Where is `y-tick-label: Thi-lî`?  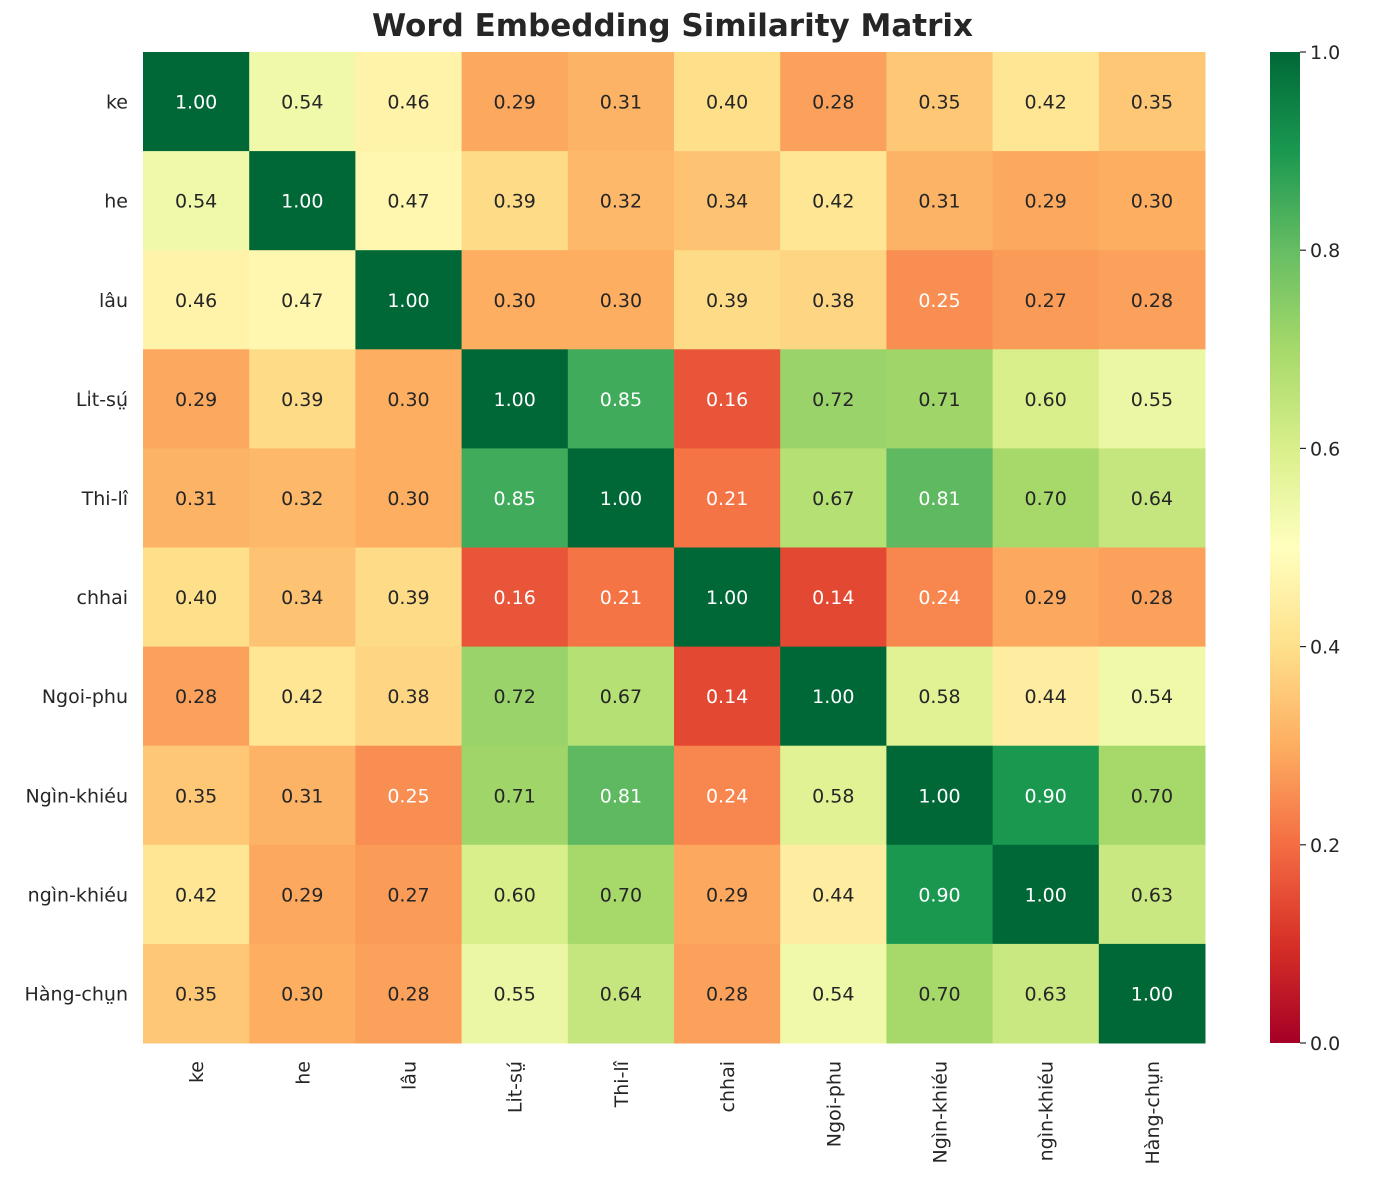
y-tick-label: Thi-lî is located at coordinates (105, 499).